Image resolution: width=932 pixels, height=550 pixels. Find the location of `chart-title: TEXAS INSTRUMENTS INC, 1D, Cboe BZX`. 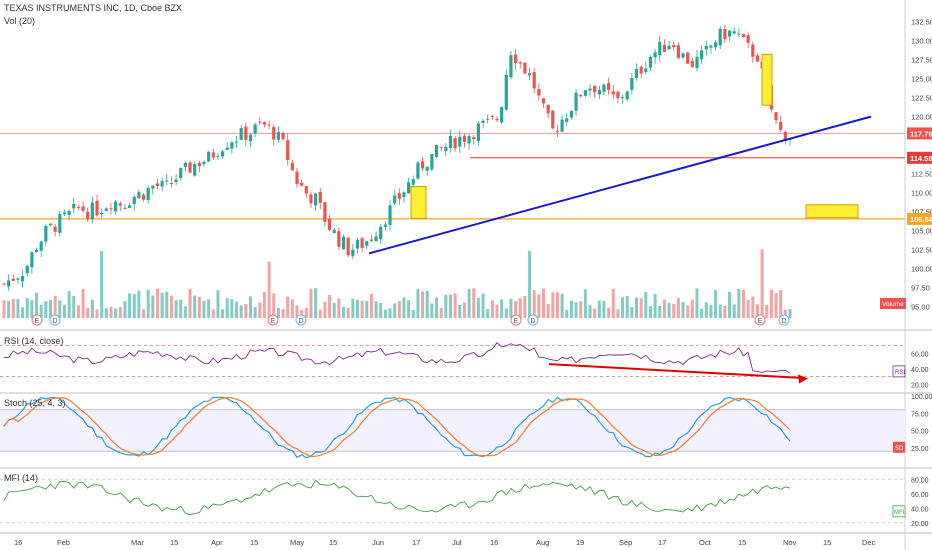

chart-title: TEXAS INSTRUMENTS INC, 1D, Cboe BZX is located at coordinates (93, 8).